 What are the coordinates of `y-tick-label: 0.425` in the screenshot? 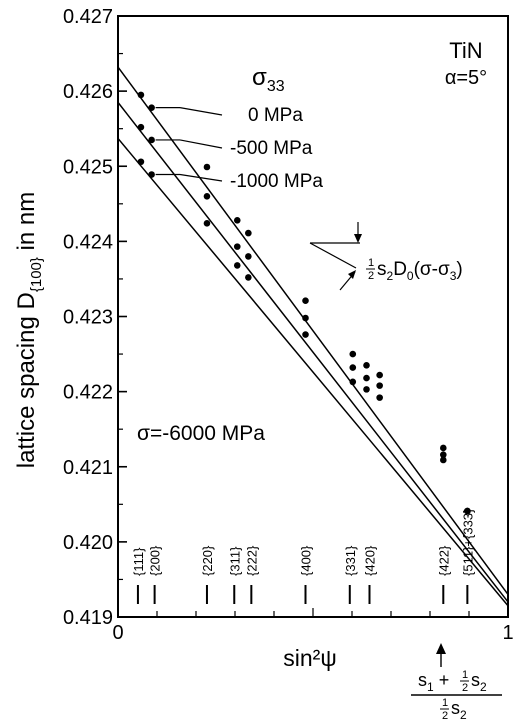 It's located at (88, 167).